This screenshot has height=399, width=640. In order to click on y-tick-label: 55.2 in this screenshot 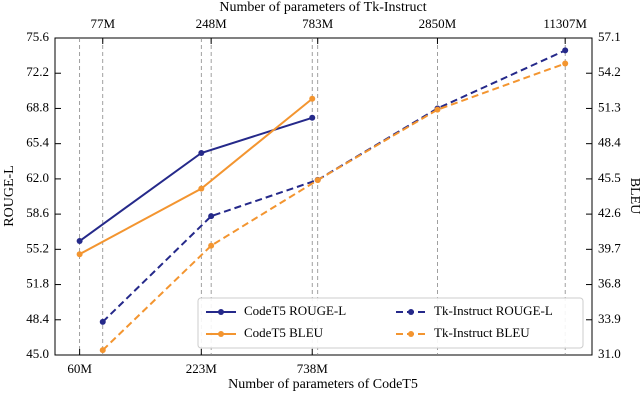, I will do `click(37, 247)`.